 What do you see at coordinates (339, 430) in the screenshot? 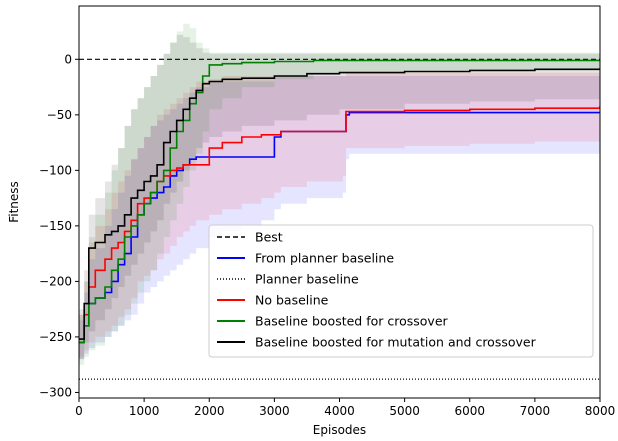
I see `x-axis-label: Episodes` at bounding box center [339, 430].